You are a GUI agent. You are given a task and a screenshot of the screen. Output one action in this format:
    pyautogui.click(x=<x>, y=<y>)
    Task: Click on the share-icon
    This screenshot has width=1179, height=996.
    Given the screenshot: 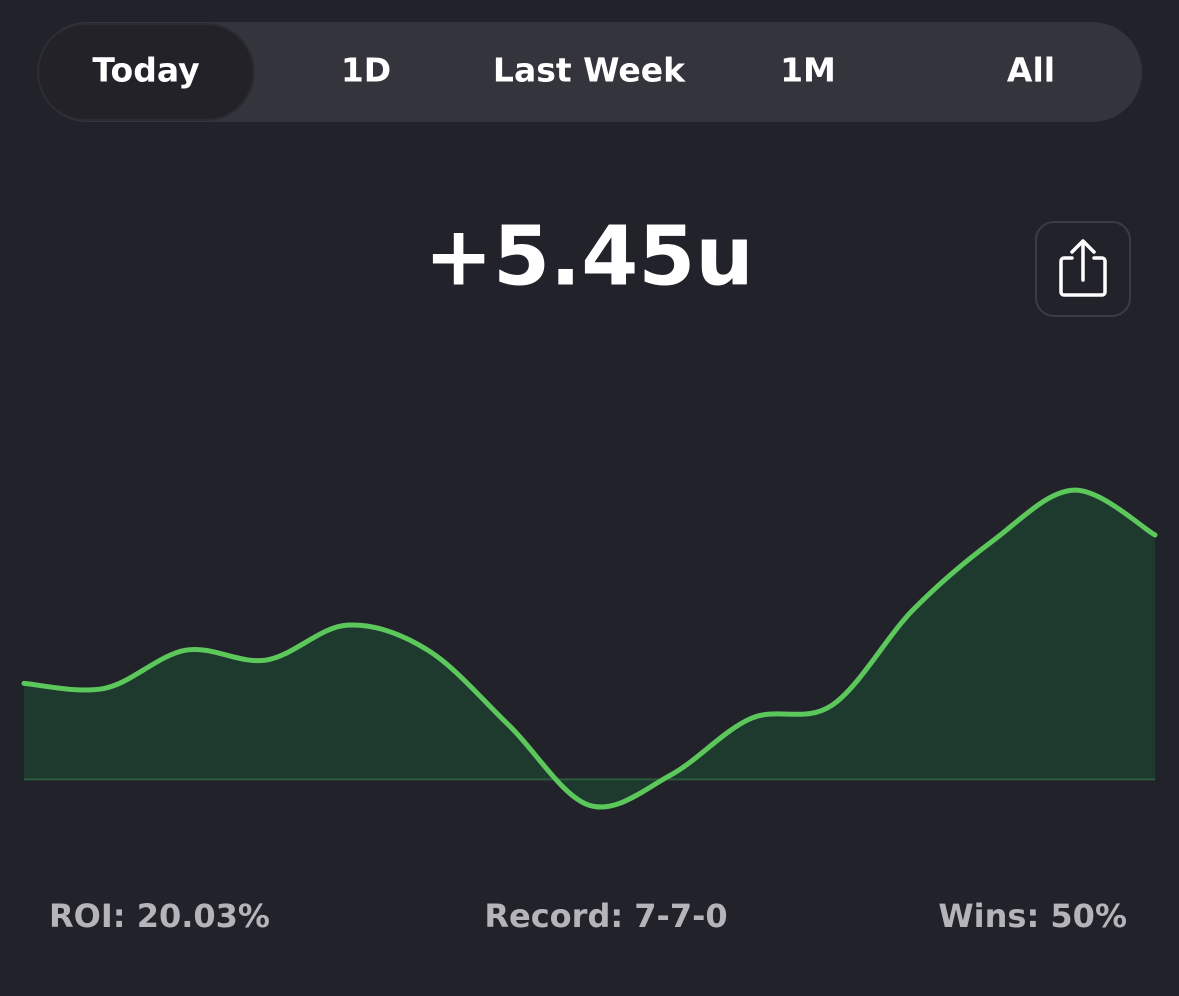 What is the action you would take?
    pyautogui.click(x=1083, y=268)
    